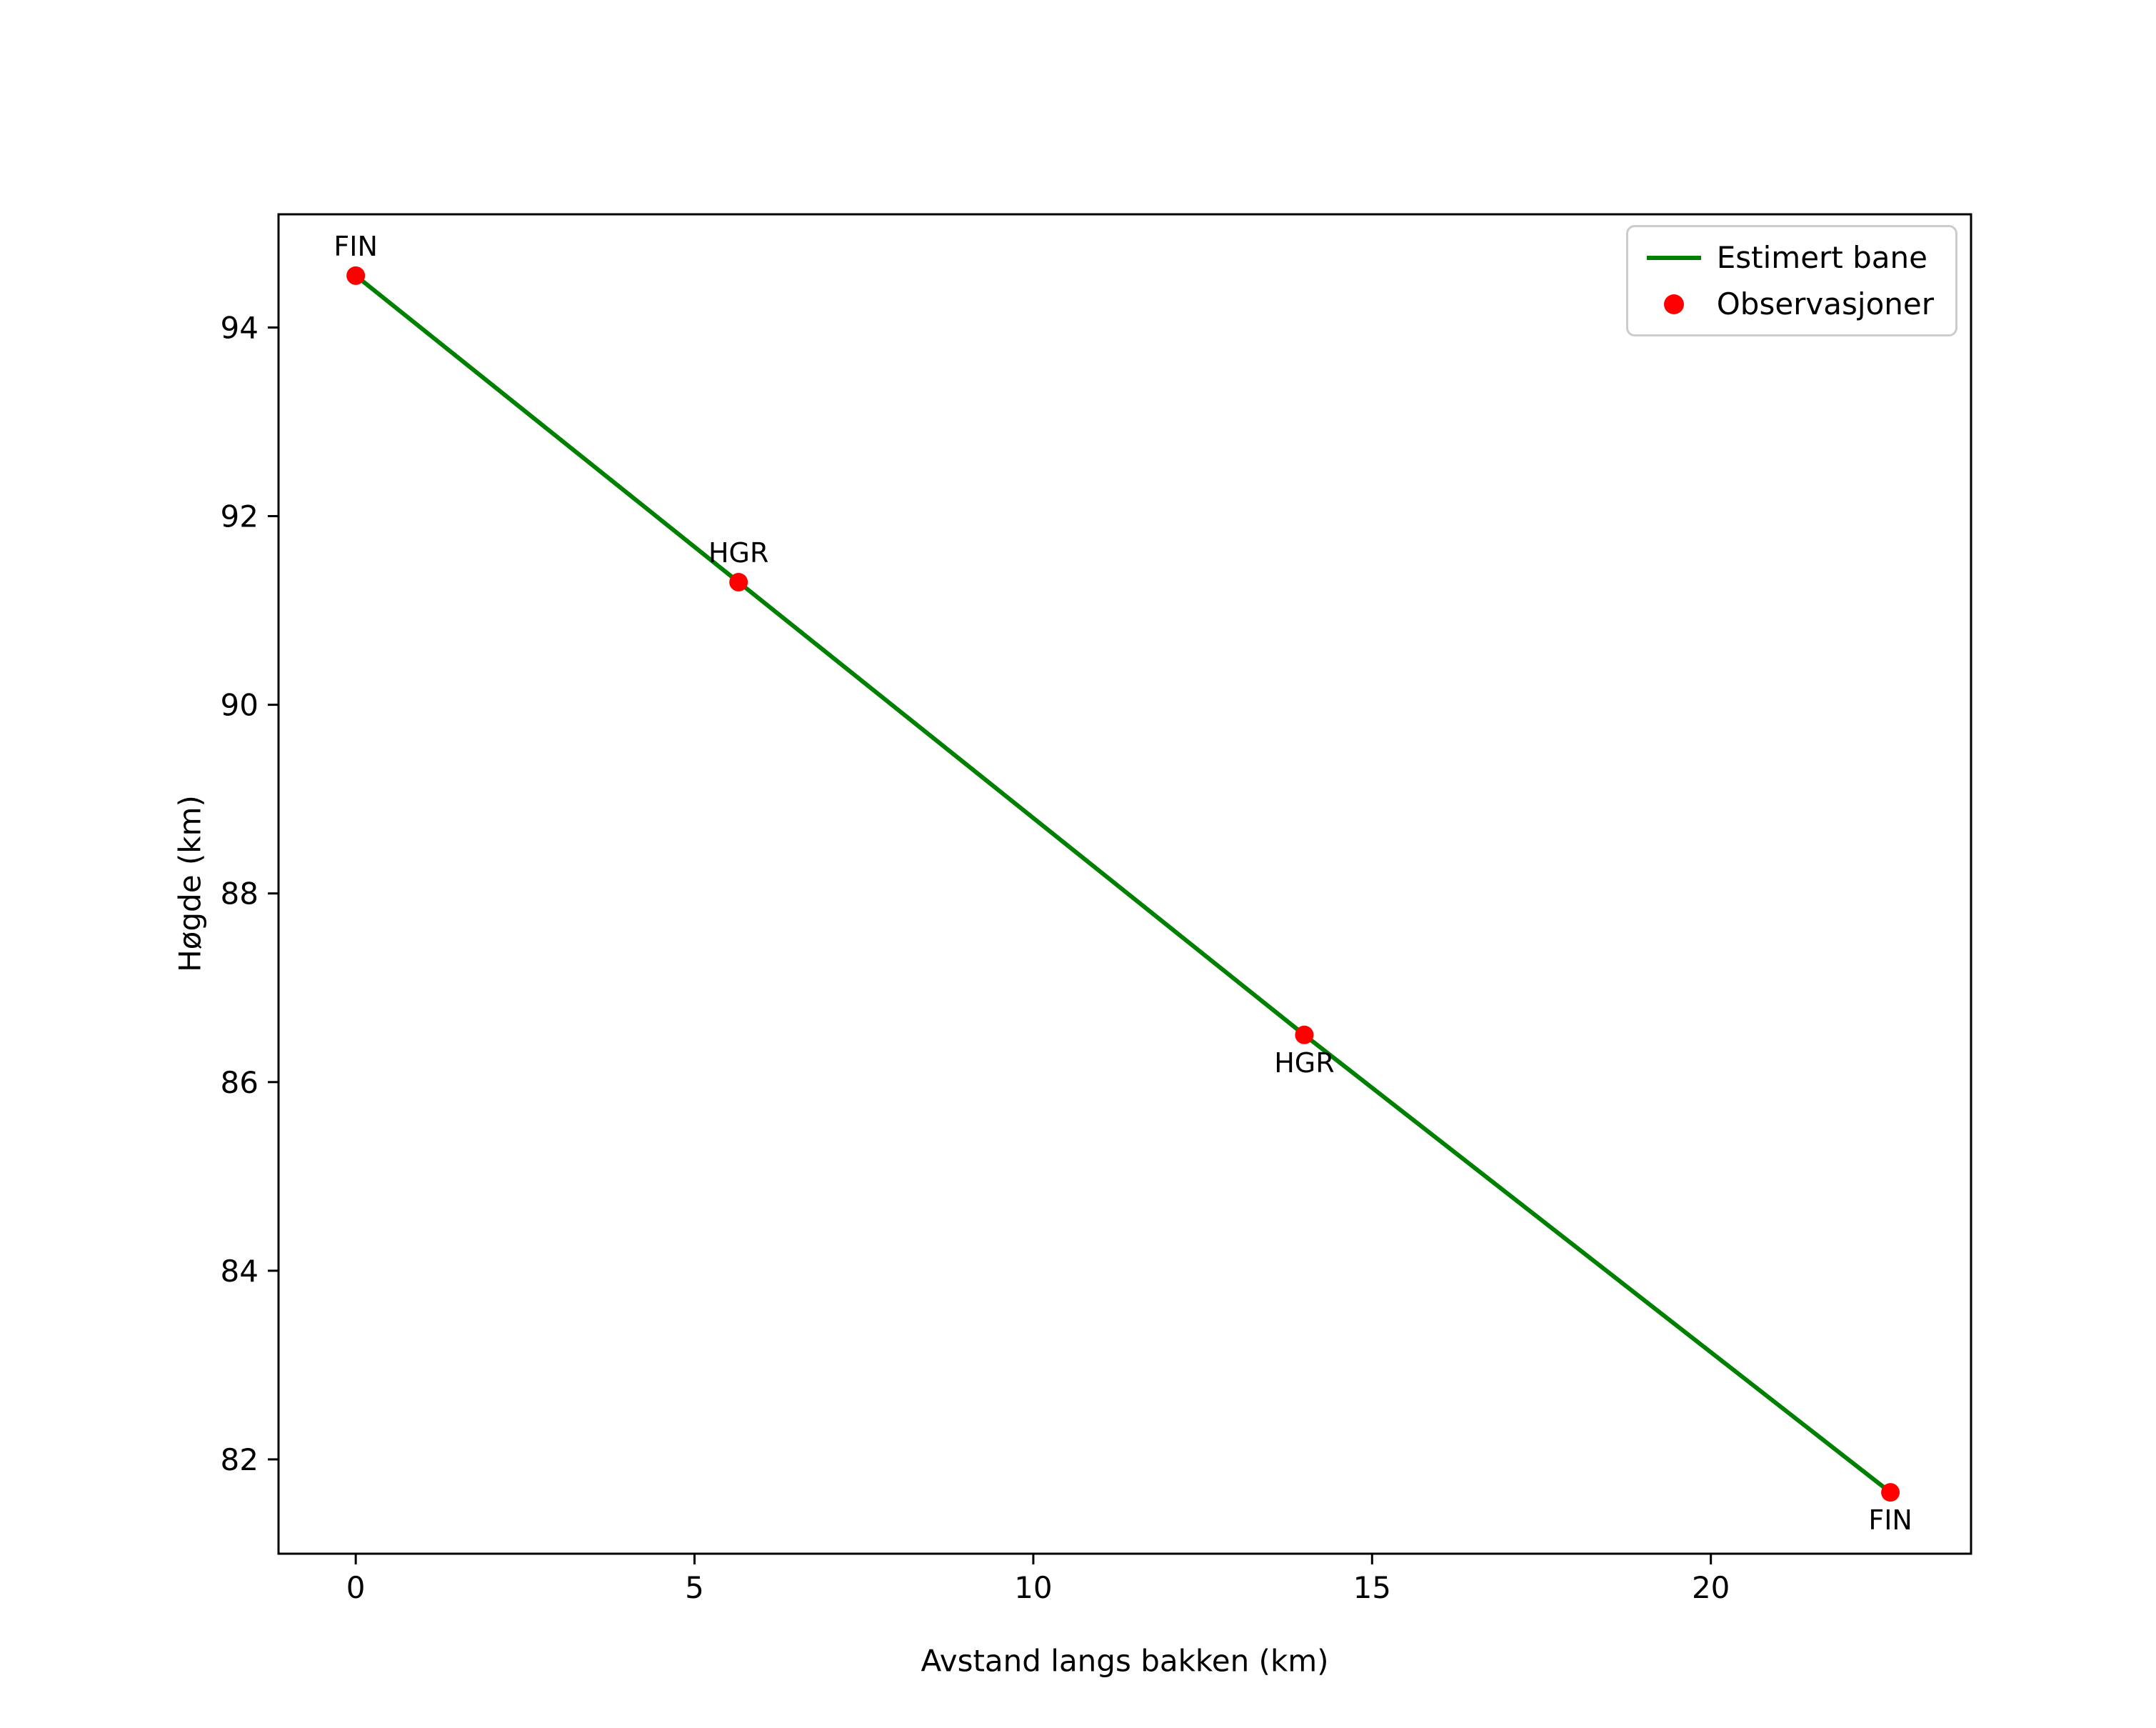 The width and height of the screenshot is (2156, 1728). Describe the element at coordinates (1791, 280) in the screenshot. I see `legend: Estimert bane Observasjoner` at that location.